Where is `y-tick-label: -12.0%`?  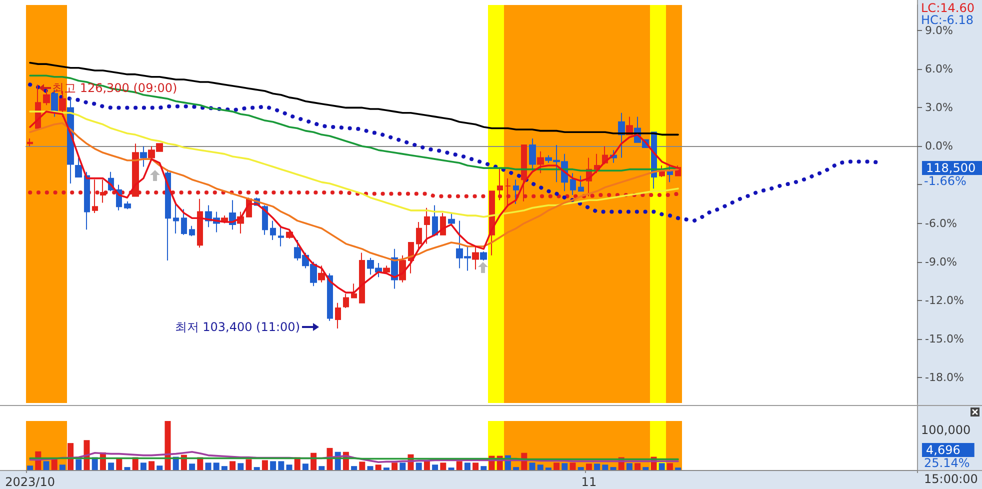 y-tick-label: -12.0% is located at coordinates (944, 300).